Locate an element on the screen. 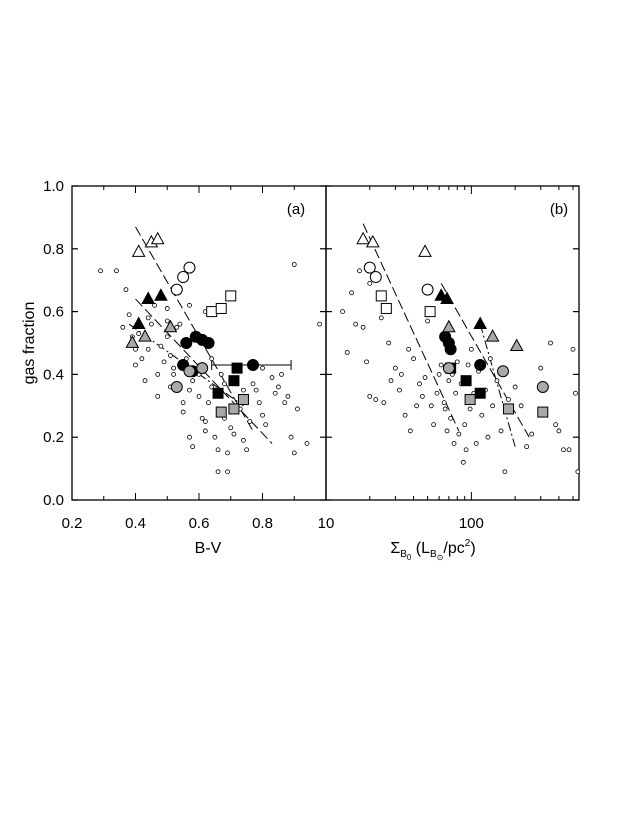  gray-circle-marker is located at coordinates (202, 368).